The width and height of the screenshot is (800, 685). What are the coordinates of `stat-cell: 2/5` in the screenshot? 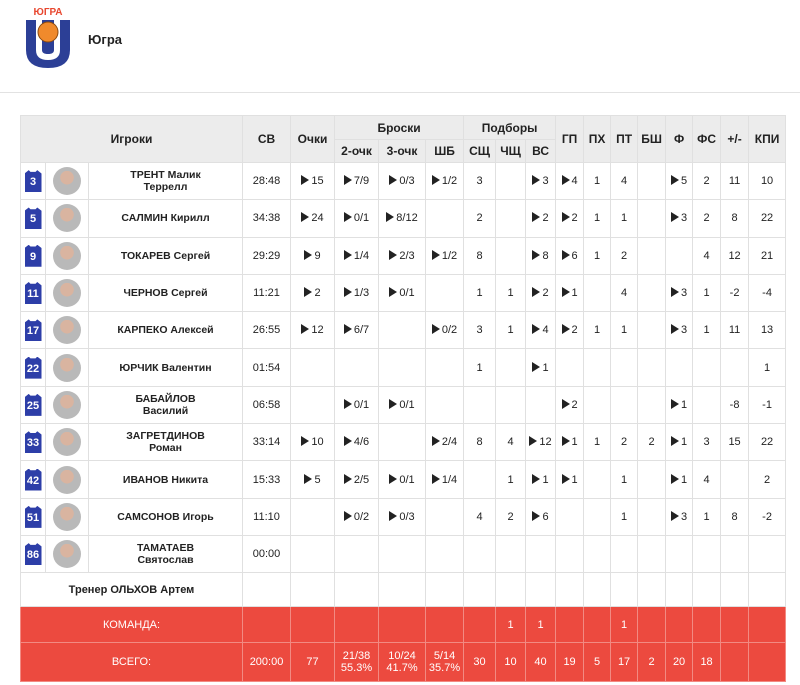 It's located at (357, 479).